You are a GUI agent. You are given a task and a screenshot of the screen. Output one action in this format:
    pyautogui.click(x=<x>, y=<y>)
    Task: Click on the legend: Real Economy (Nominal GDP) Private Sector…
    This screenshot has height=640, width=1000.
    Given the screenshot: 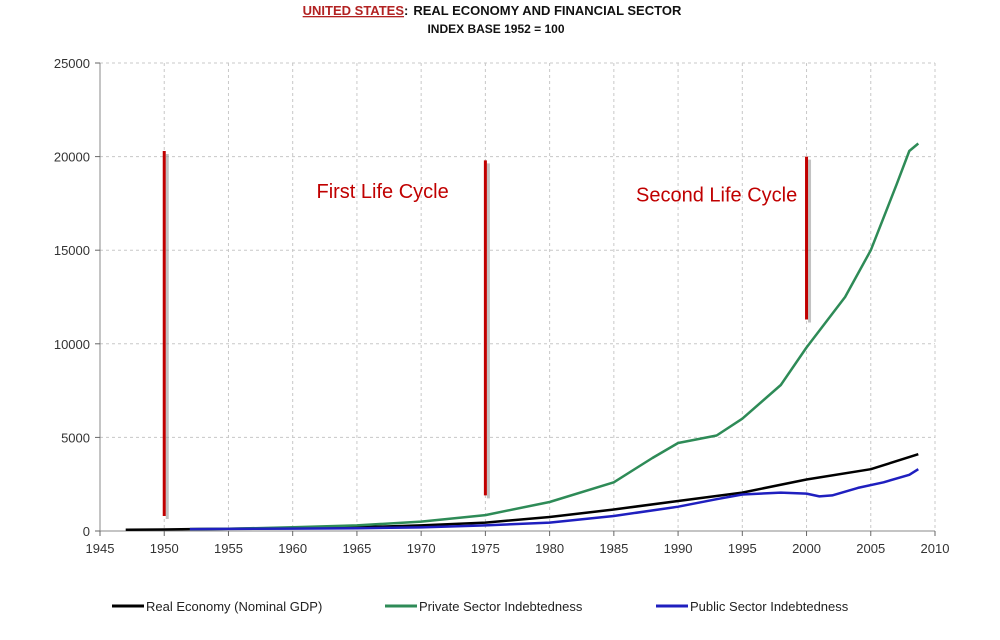 What is the action you would take?
    pyautogui.click(x=480, y=606)
    